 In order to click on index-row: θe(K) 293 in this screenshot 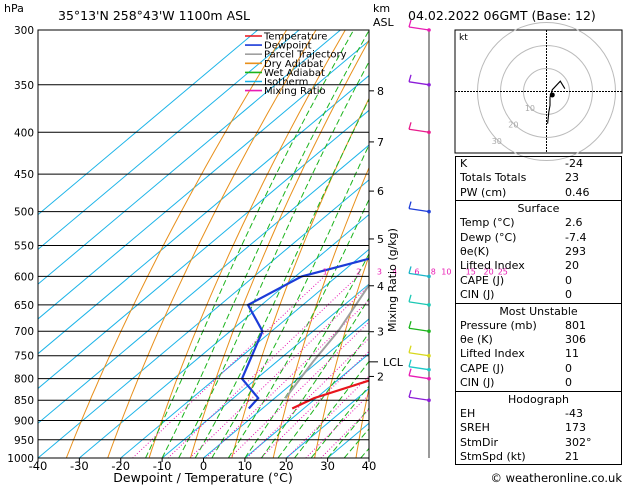, I will do `click(538, 252)`.